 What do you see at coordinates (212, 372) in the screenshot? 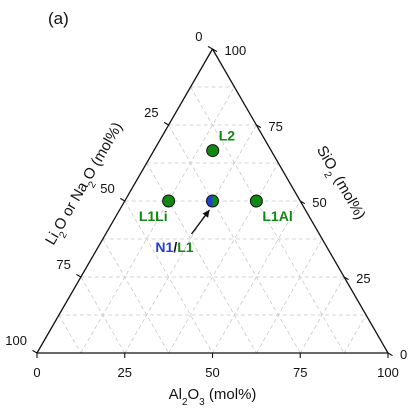
I see `bottom-tick-label-2: 50` at bounding box center [212, 372].